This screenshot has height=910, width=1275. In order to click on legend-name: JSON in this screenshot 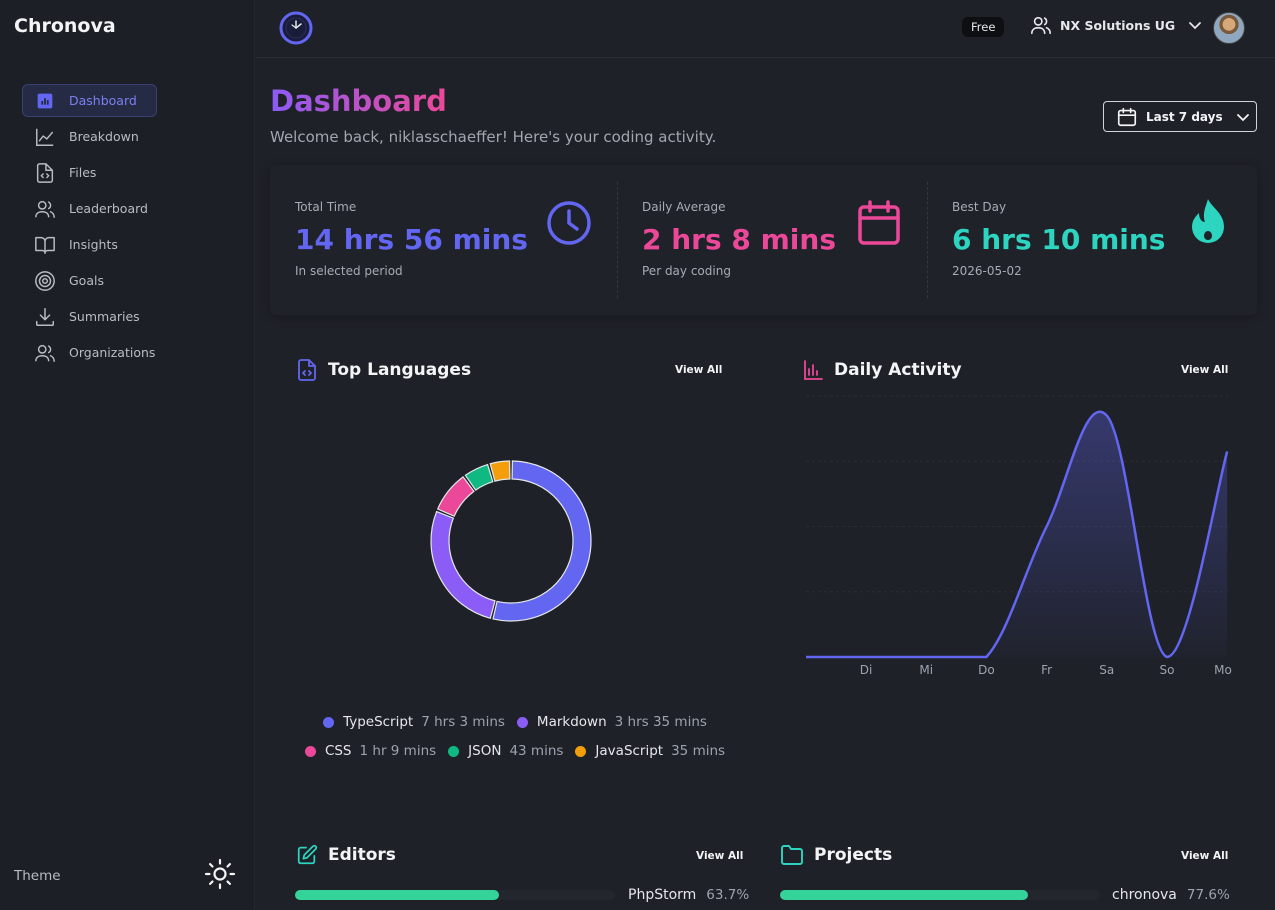, I will do `click(485, 751)`.